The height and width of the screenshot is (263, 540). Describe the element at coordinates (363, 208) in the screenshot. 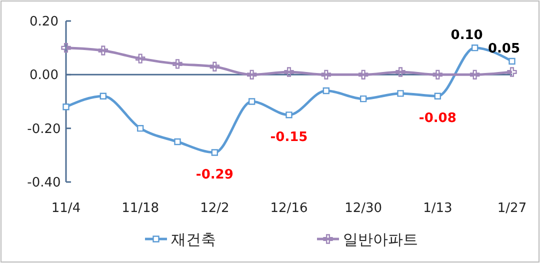

I see `x-tick-label: 12/30` at that location.